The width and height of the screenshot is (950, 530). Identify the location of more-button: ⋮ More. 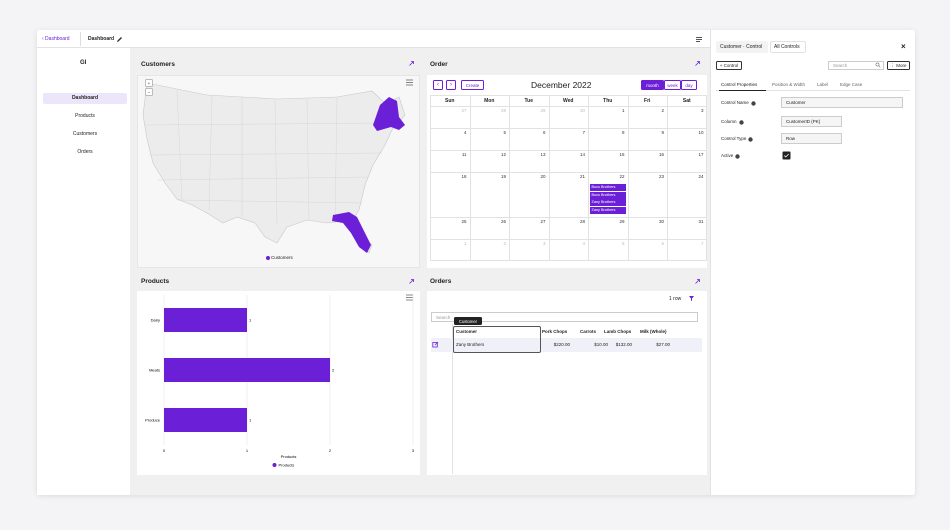
(898, 65).